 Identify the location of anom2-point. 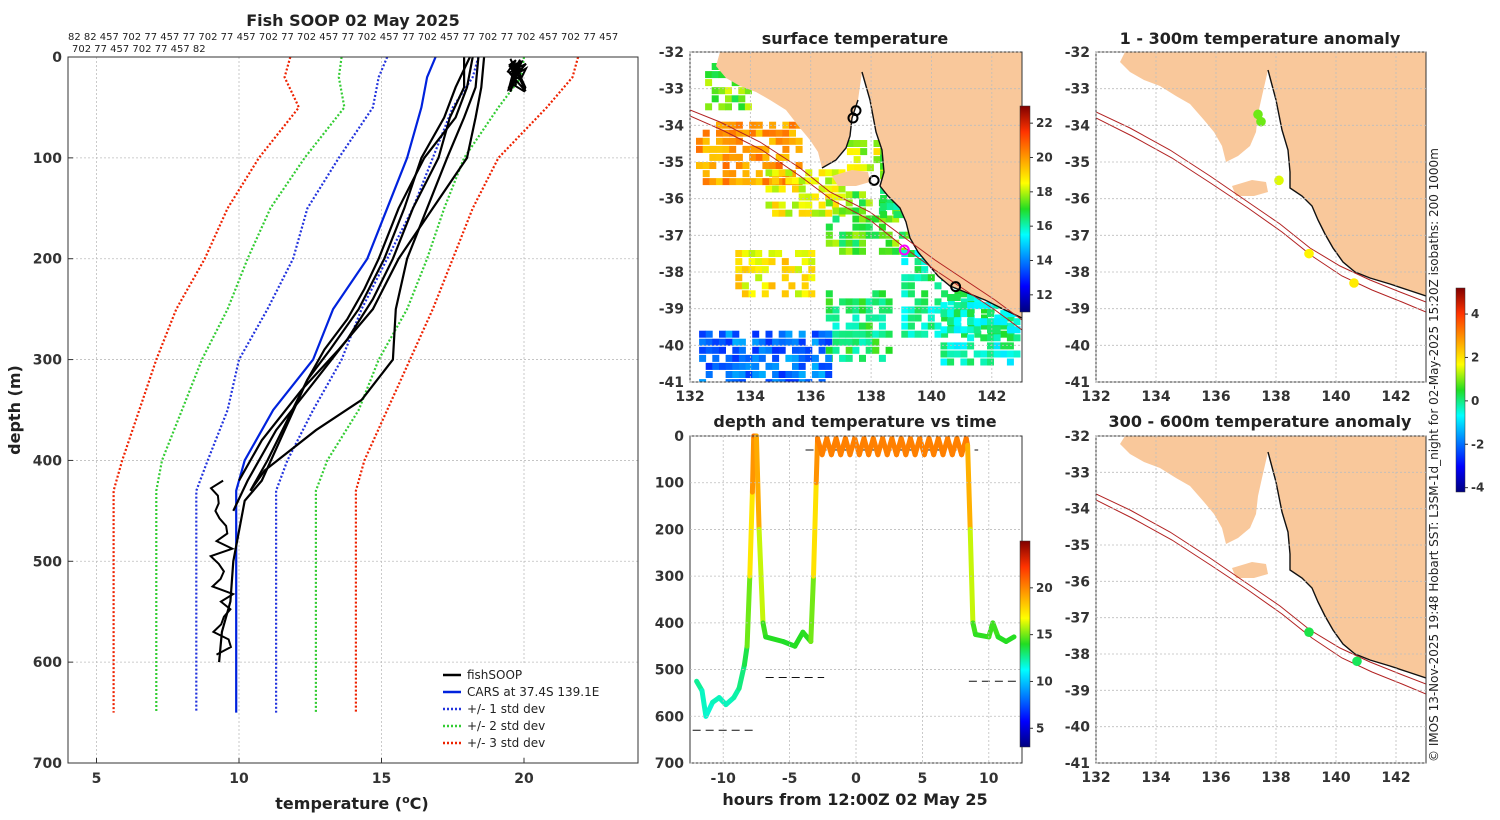
(1309, 632).